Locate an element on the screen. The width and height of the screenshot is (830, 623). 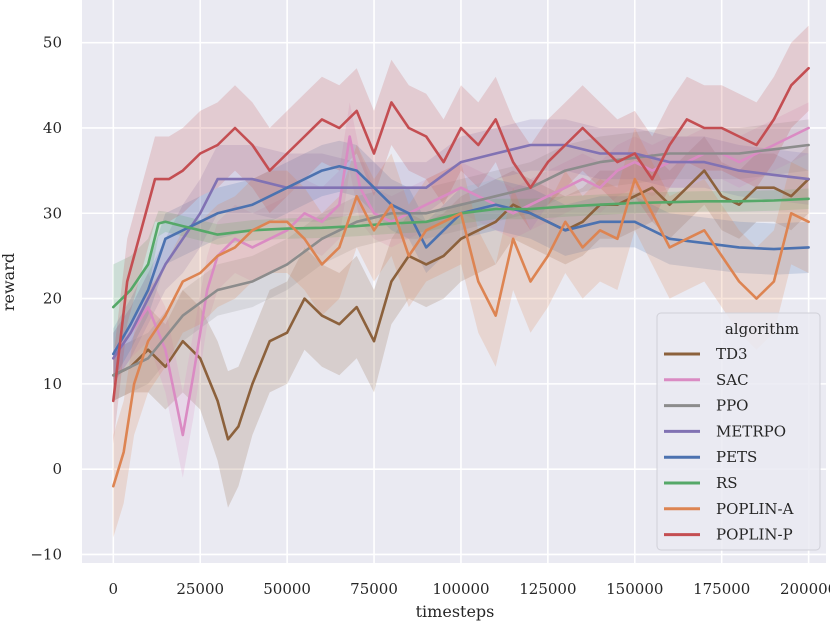
legend-title: algorithm is located at coordinates (762, 329).